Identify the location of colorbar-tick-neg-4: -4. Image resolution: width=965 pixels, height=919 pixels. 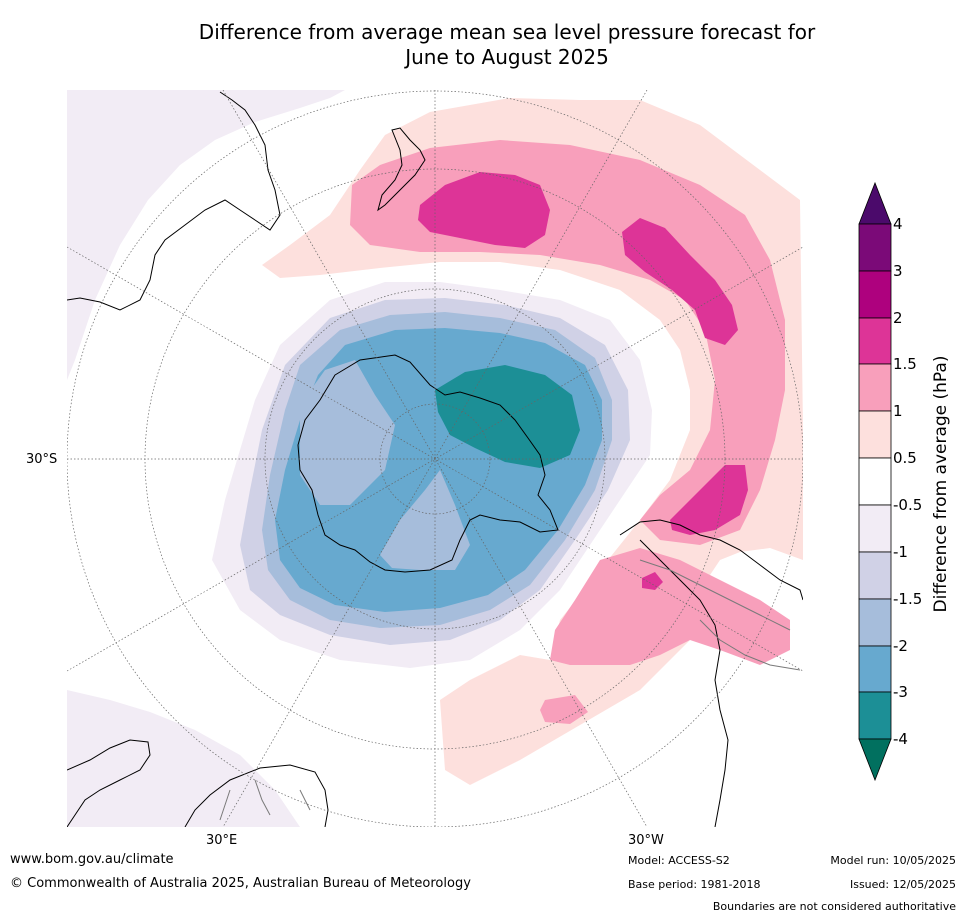
(900, 739).